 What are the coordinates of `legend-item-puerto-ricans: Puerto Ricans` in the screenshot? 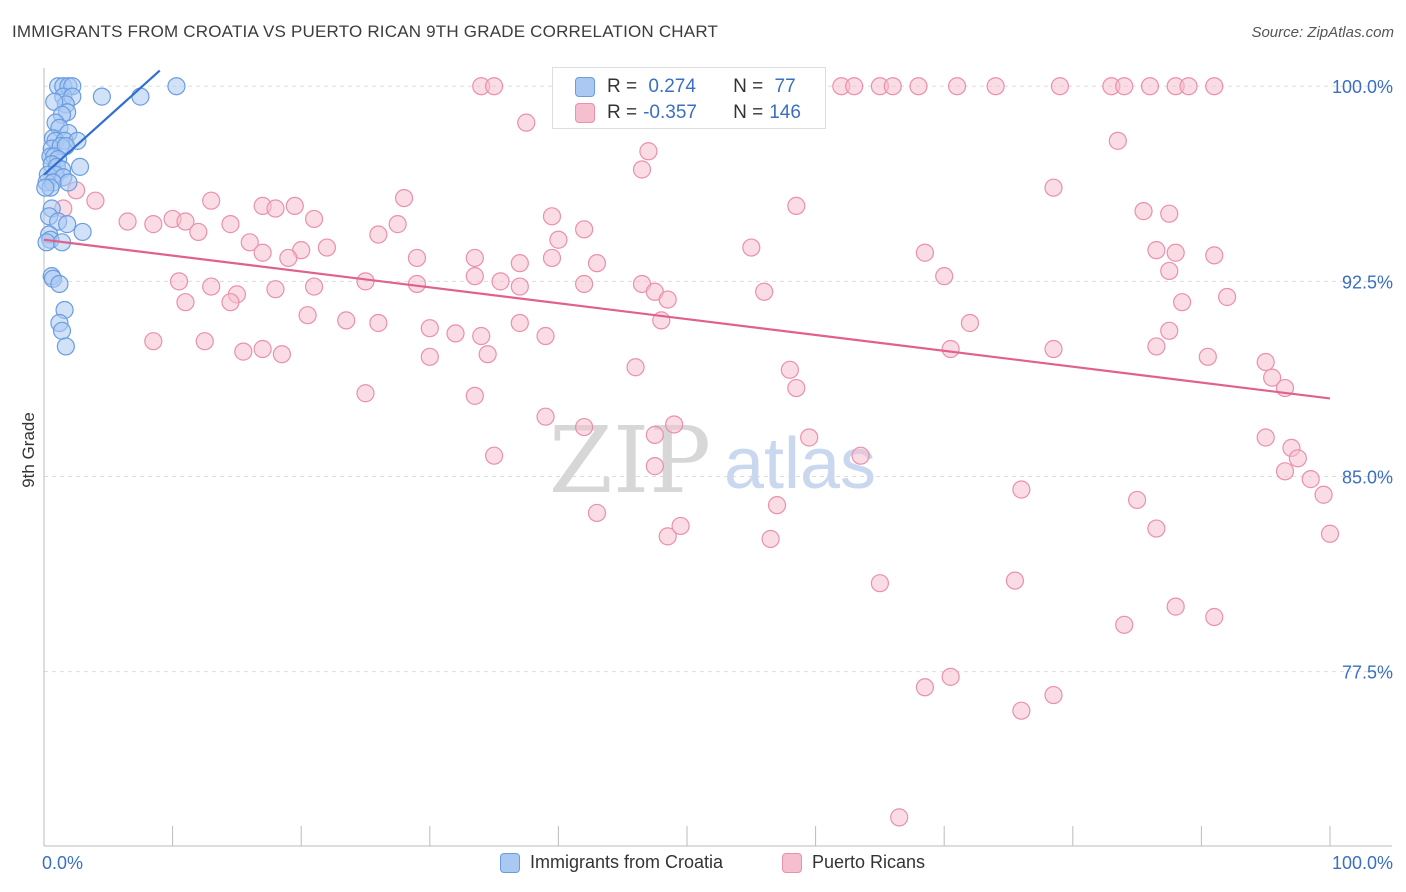 It's located at (853, 862).